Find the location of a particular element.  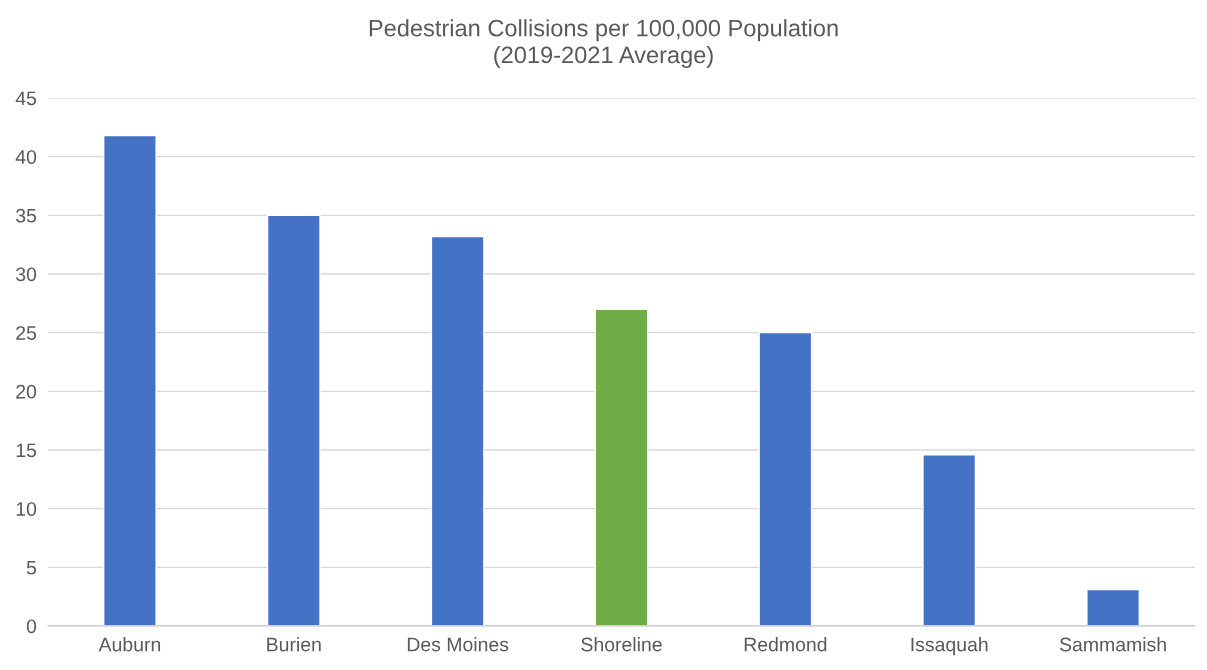

x-tick-label: Auburn is located at coordinates (129, 644).